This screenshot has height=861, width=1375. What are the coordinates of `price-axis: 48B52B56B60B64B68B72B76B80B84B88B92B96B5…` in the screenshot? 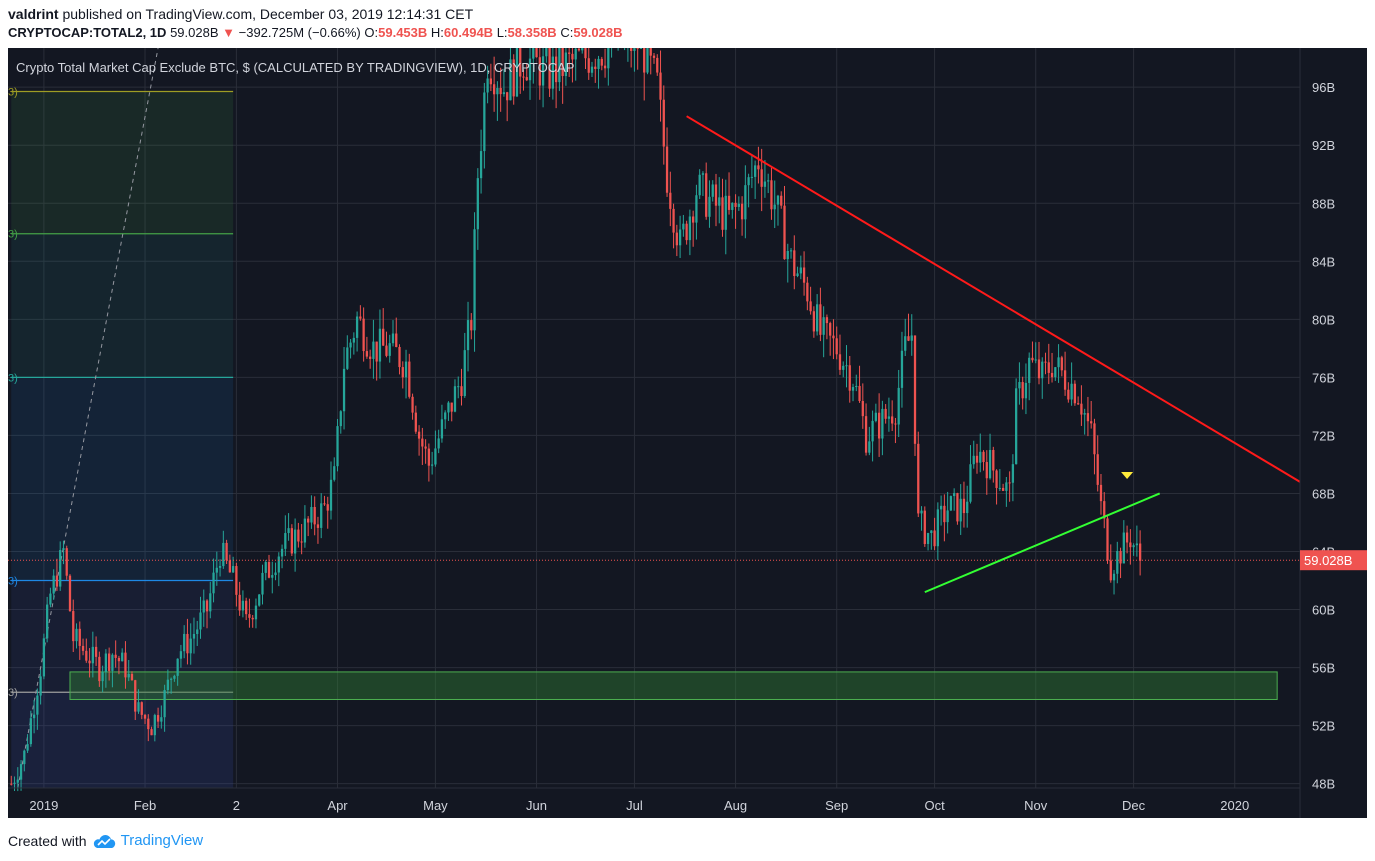 It's located at (1333, 436).